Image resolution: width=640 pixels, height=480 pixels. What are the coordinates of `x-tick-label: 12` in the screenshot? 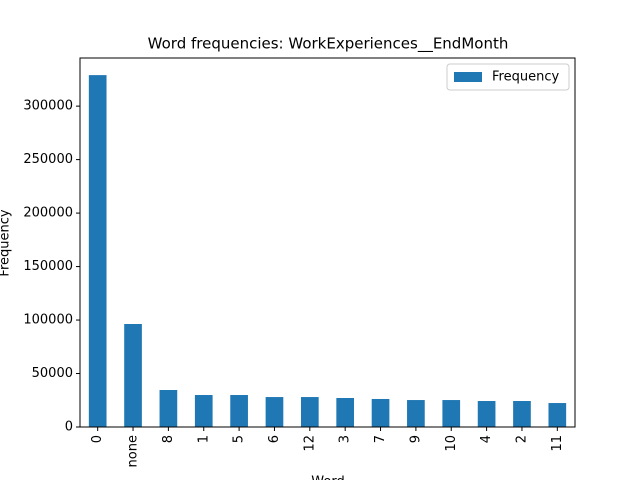 It's located at (309, 443).